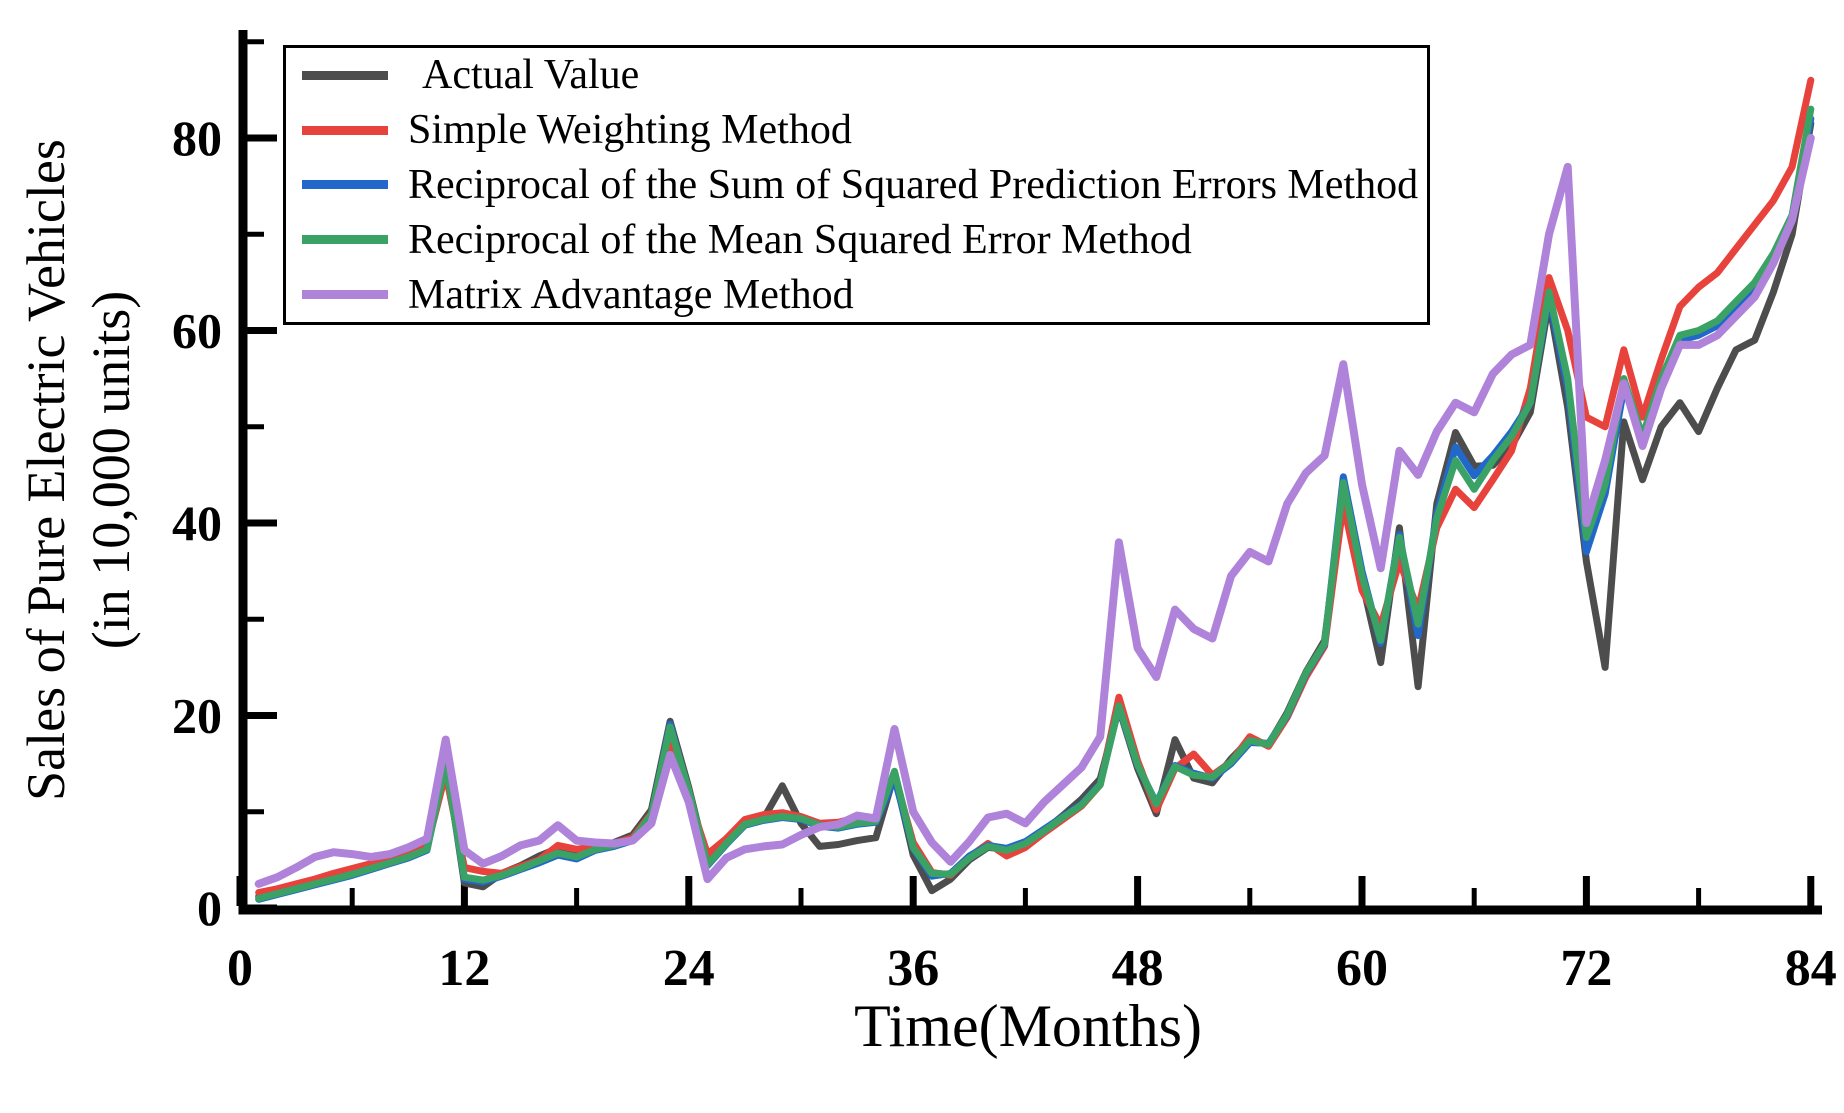  Describe the element at coordinates (345, 130) in the screenshot. I see `legend-swatch-simple-weighting` at that location.